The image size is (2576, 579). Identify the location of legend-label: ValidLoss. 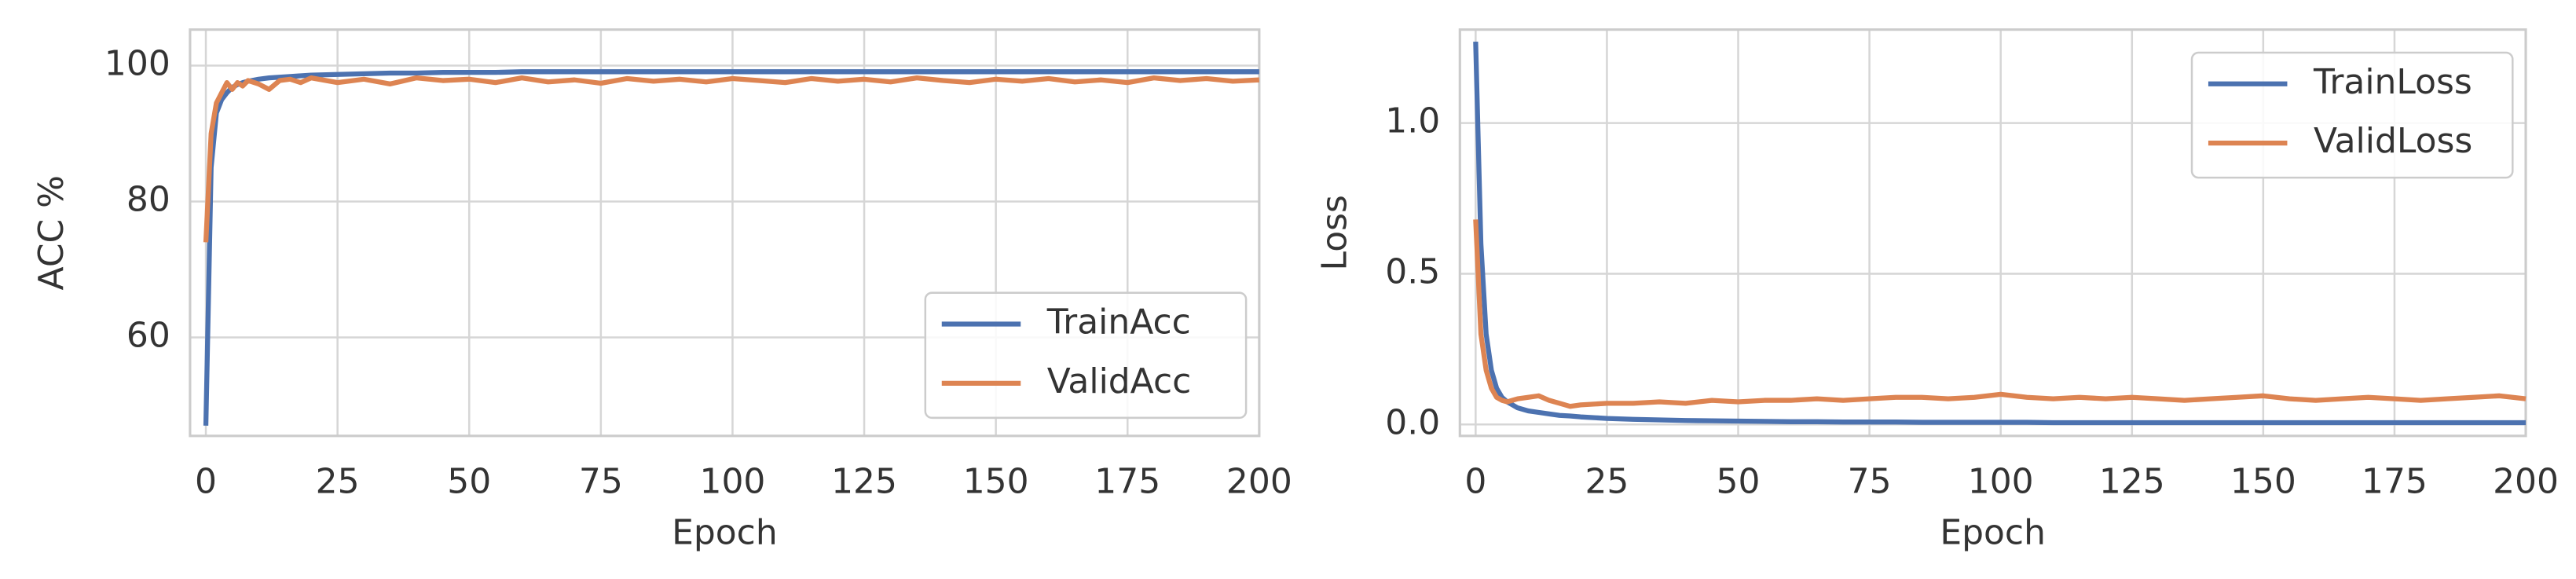
(2393, 141).